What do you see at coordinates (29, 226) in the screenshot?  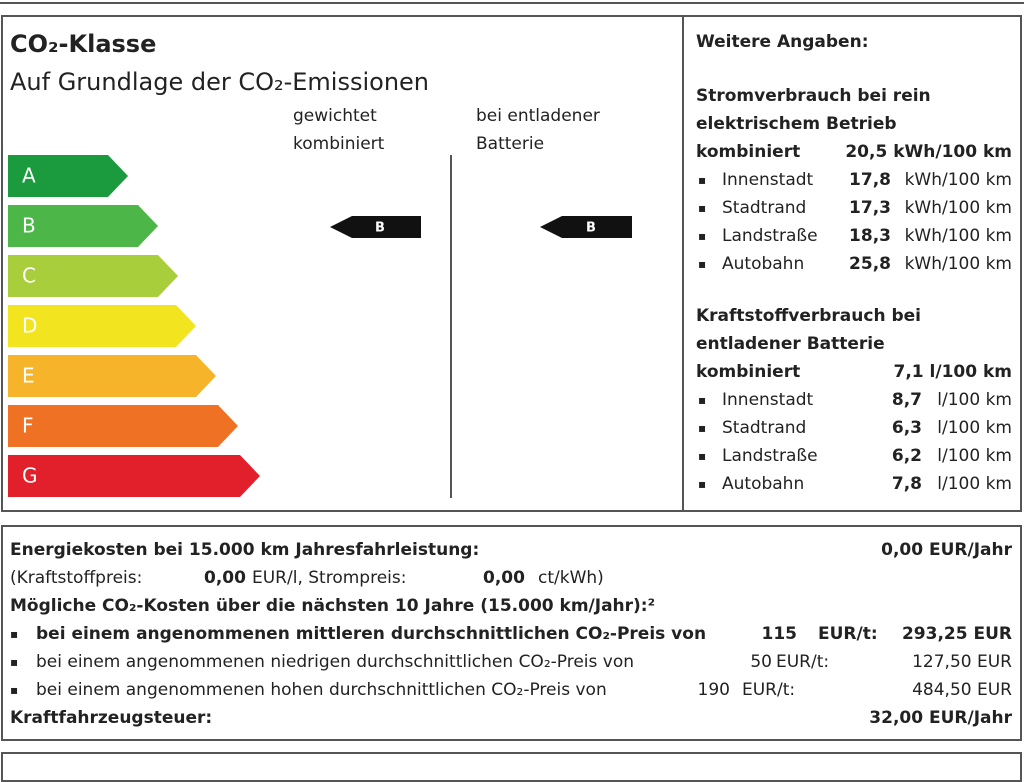 I see `class-letter: B` at bounding box center [29, 226].